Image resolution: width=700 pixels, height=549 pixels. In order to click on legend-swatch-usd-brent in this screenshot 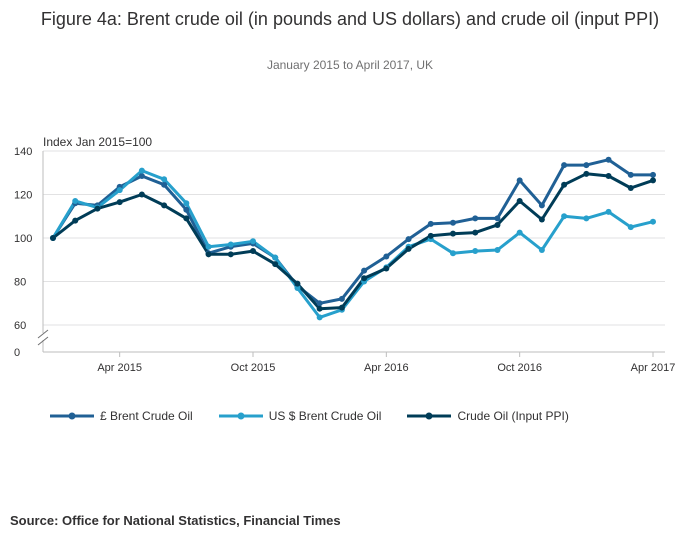, I will do `click(240, 416)`.